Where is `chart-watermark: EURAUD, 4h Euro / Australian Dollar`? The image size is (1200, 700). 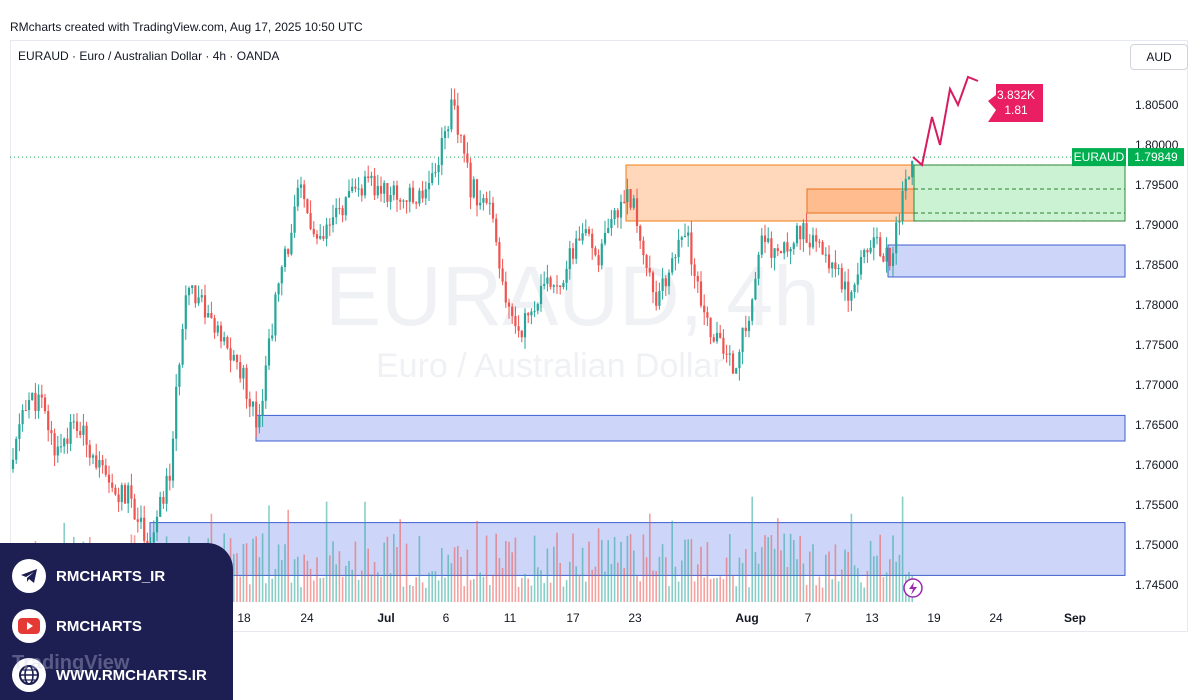 chart-watermark: EURAUD, 4h Euro / Australian Dollar is located at coordinates (572, 317).